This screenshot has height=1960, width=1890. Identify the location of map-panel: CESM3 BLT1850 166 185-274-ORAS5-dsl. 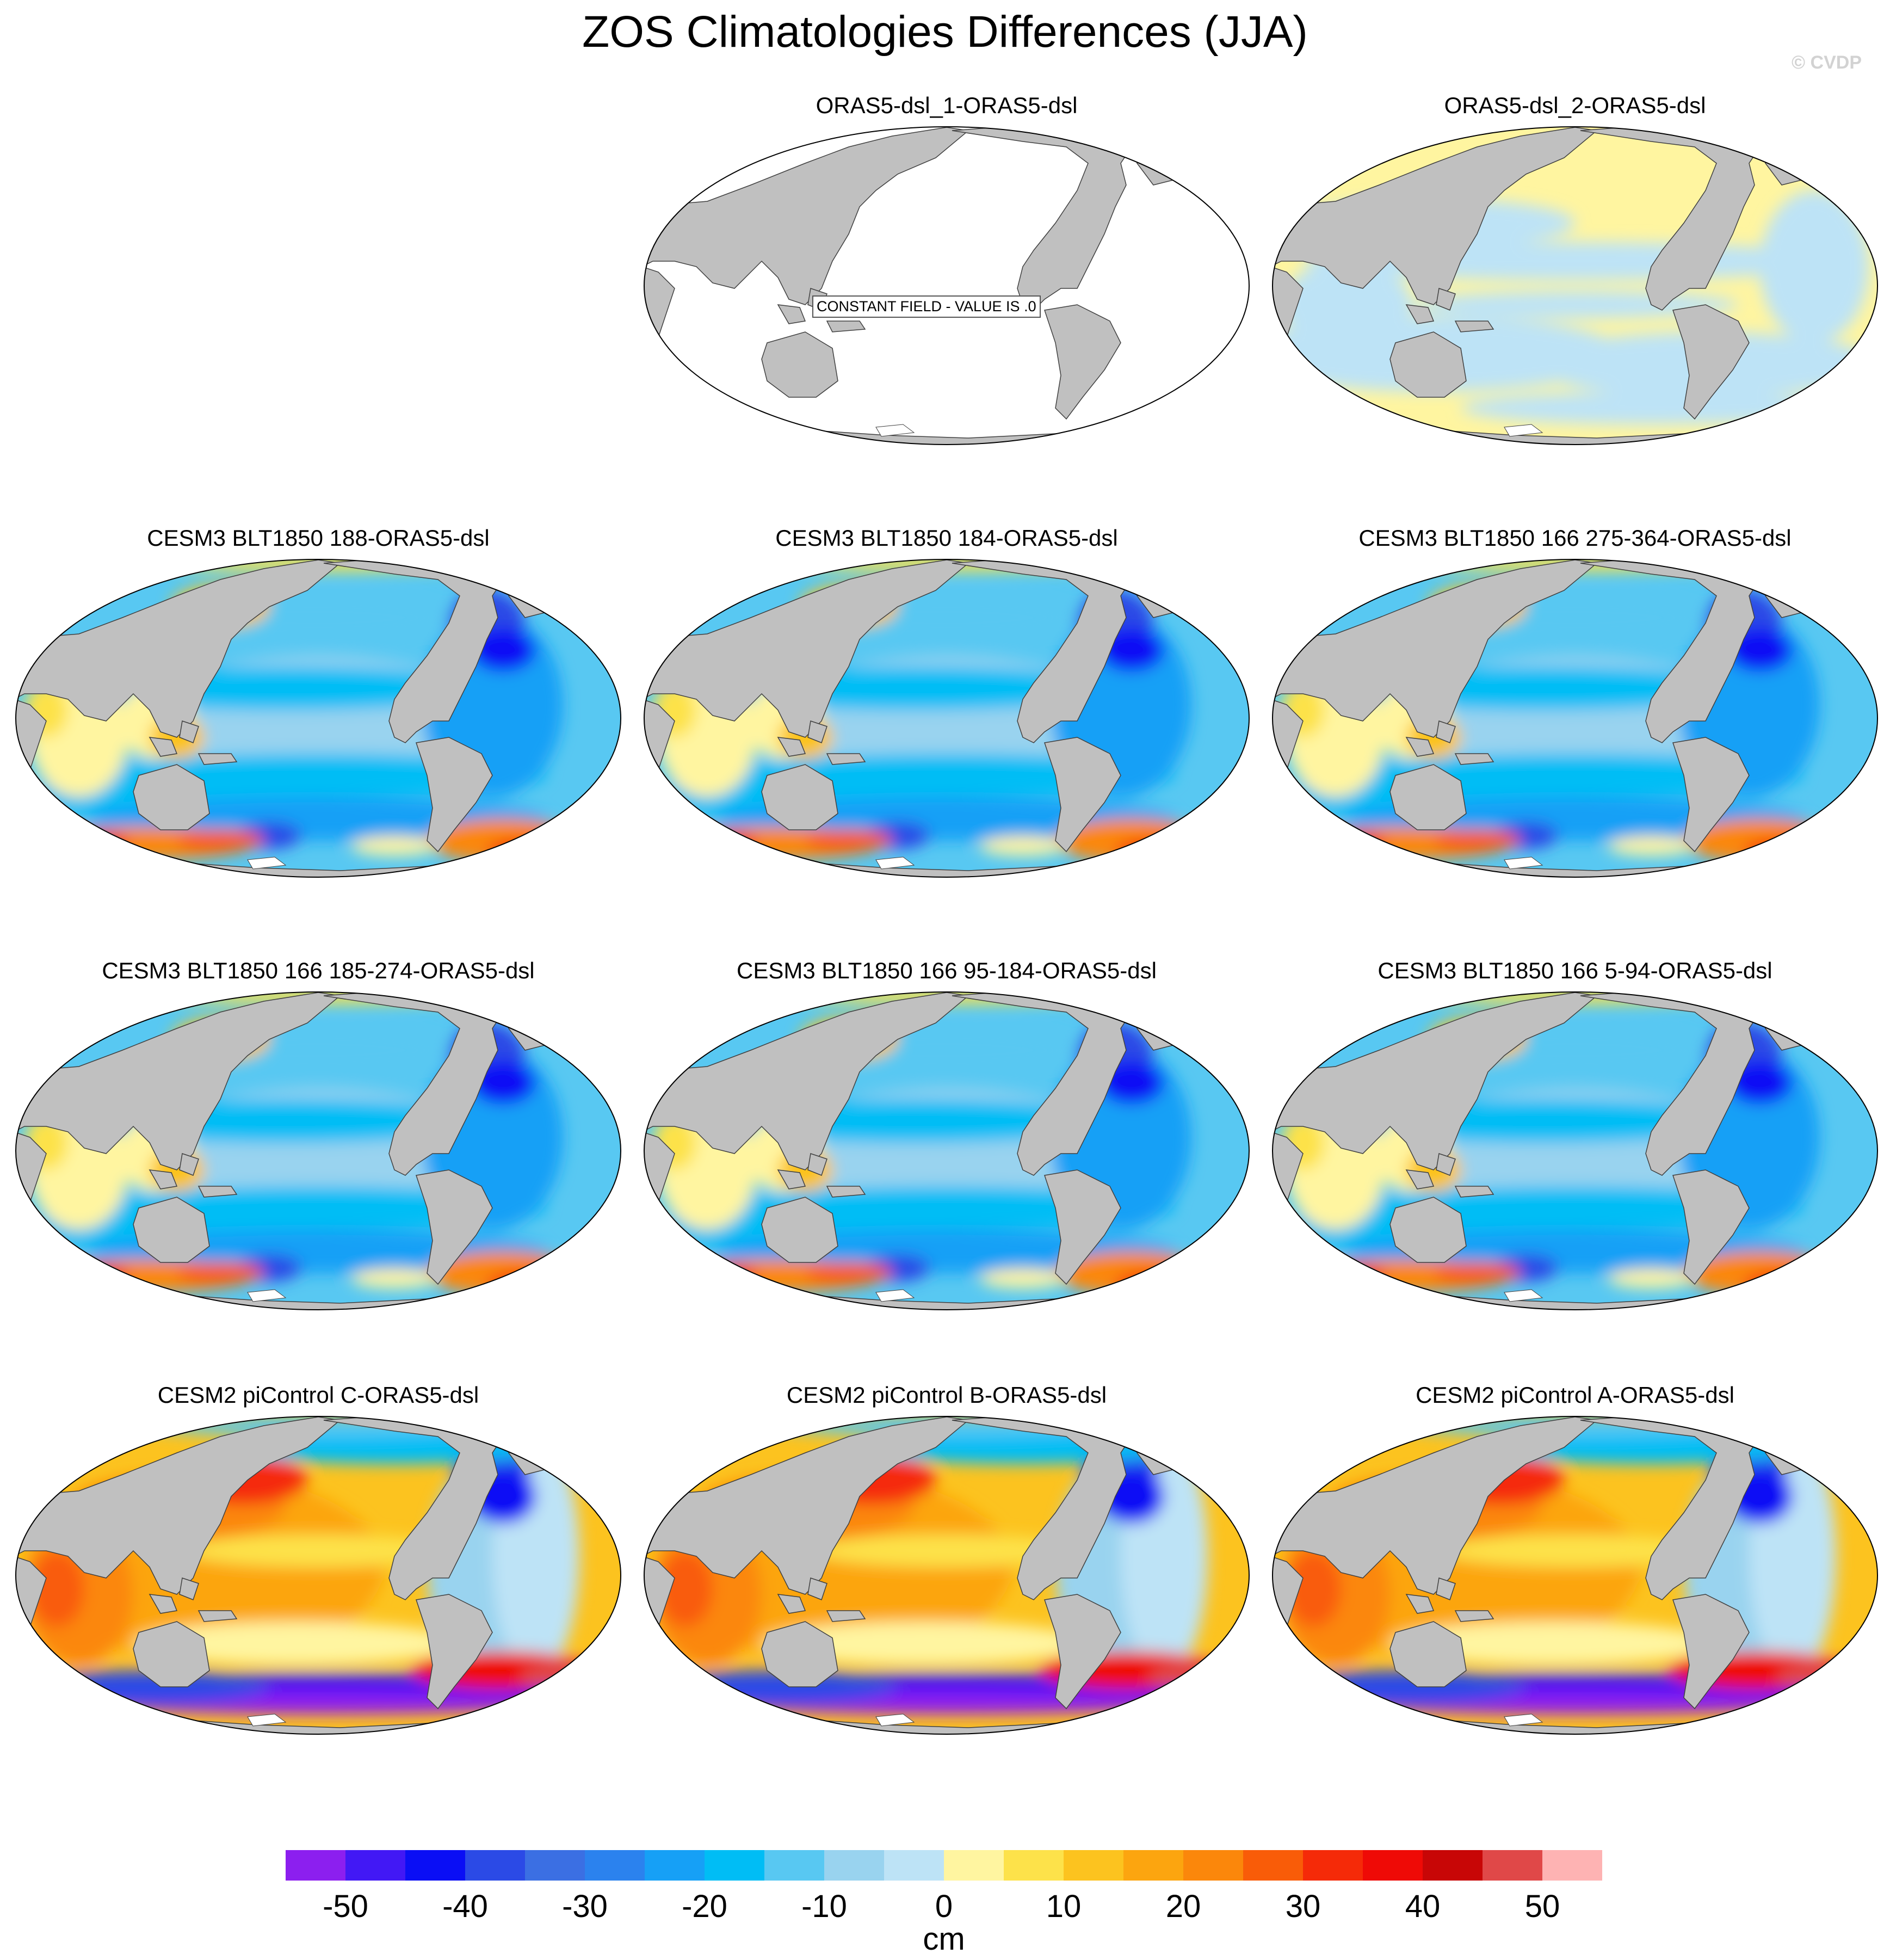
(318, 1173).